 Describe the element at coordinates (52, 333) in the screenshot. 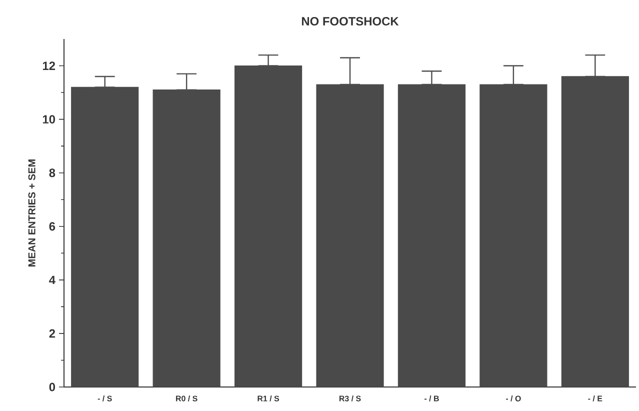

I see `y-tick-label: 2` at that location.